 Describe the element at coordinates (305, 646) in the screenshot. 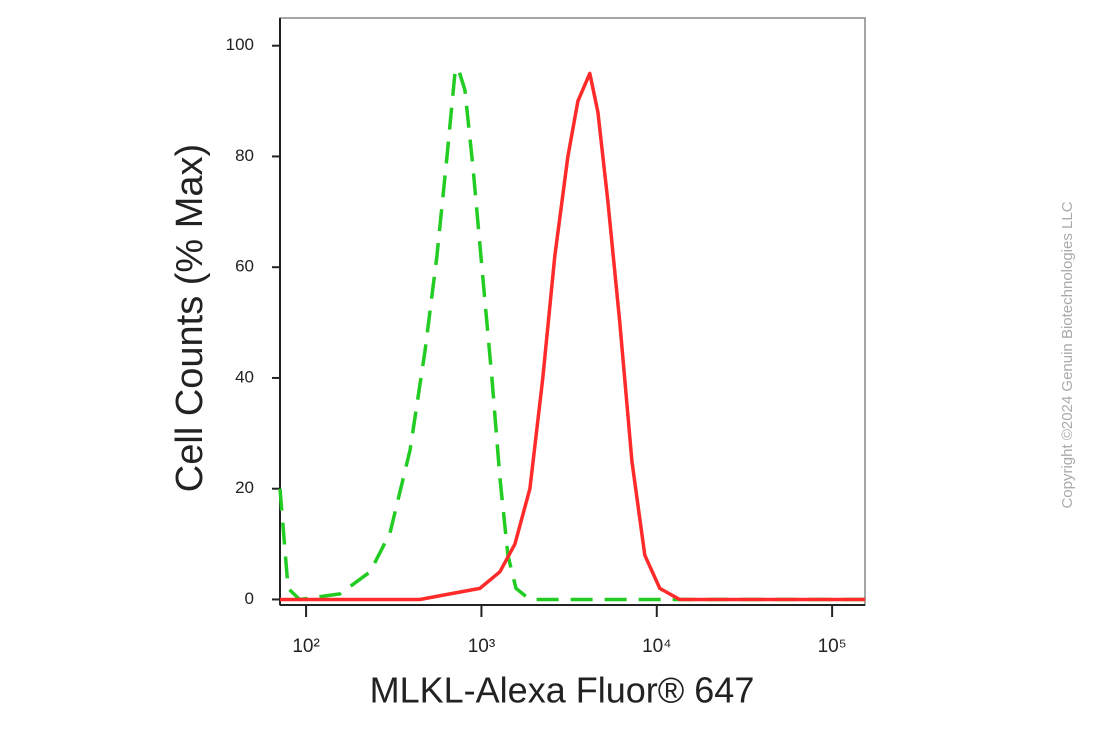

I see `x-tick-label: 10²` at that location.